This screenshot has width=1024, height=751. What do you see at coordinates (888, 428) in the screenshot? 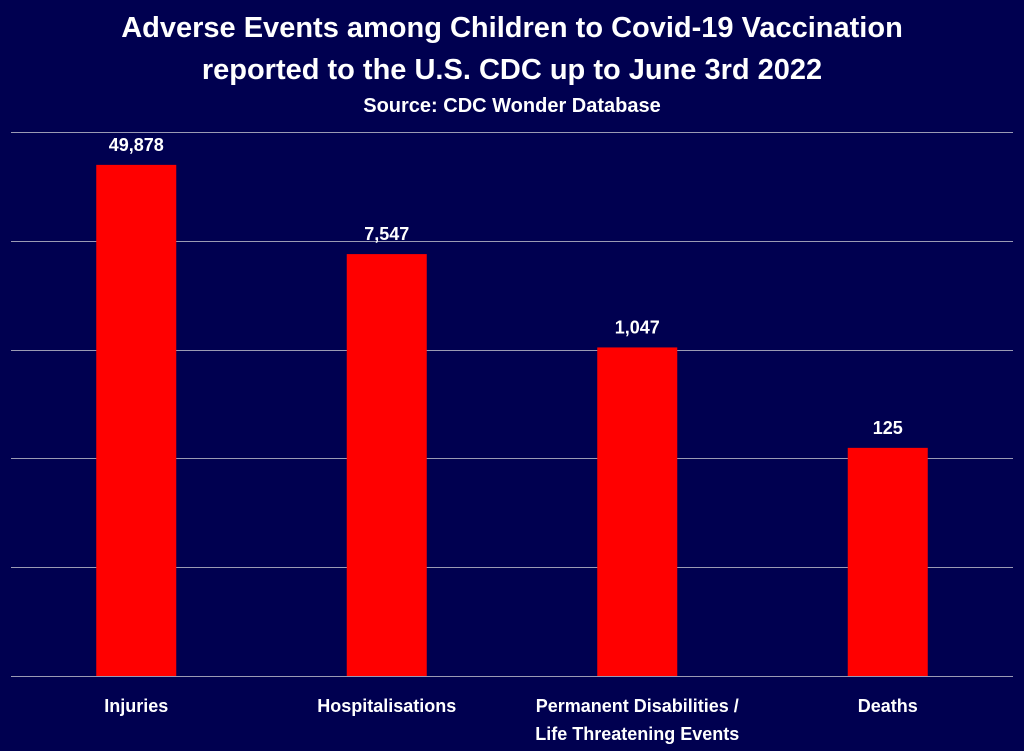
I see `data-label-4: 125` at bounding box center [888, 428].